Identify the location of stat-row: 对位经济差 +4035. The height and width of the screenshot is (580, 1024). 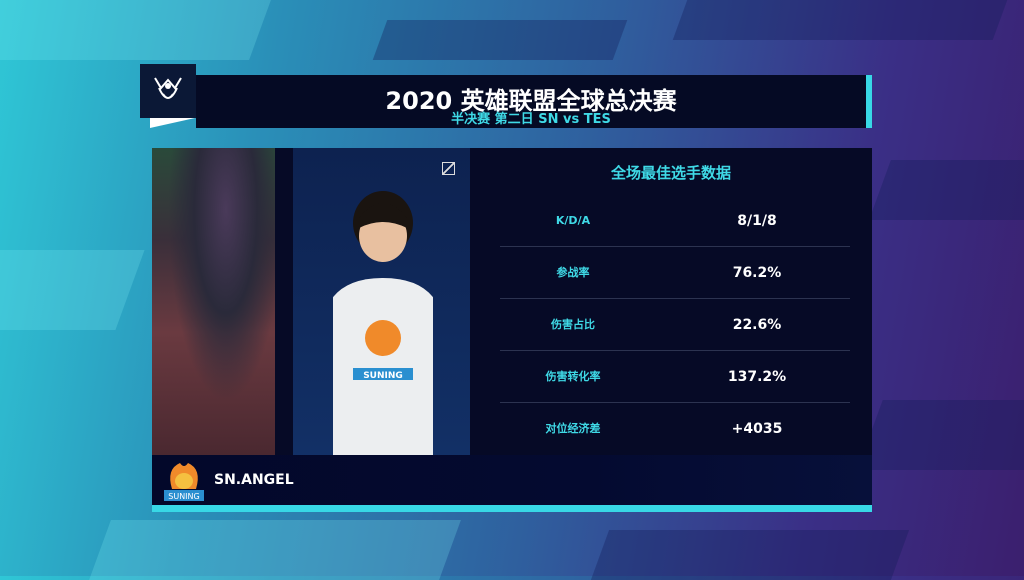
(675, 429).